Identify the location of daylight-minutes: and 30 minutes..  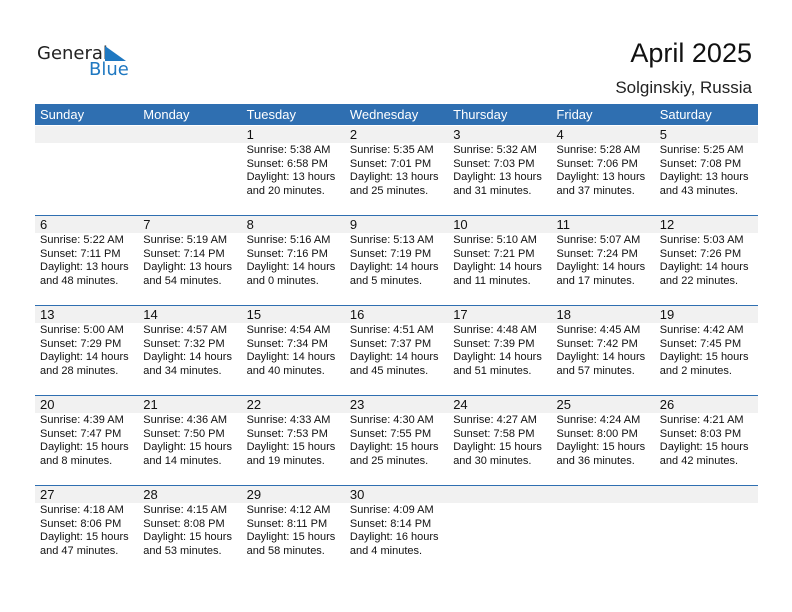
(492, 460).